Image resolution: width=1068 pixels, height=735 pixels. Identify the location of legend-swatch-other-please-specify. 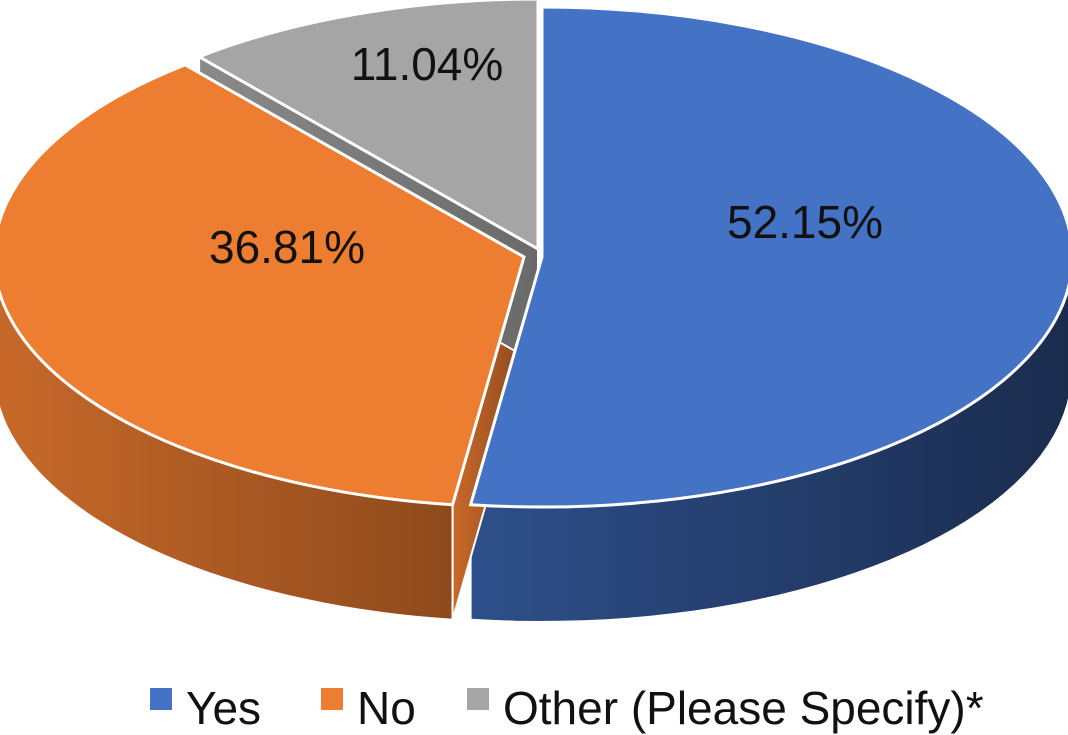
(478, 699).